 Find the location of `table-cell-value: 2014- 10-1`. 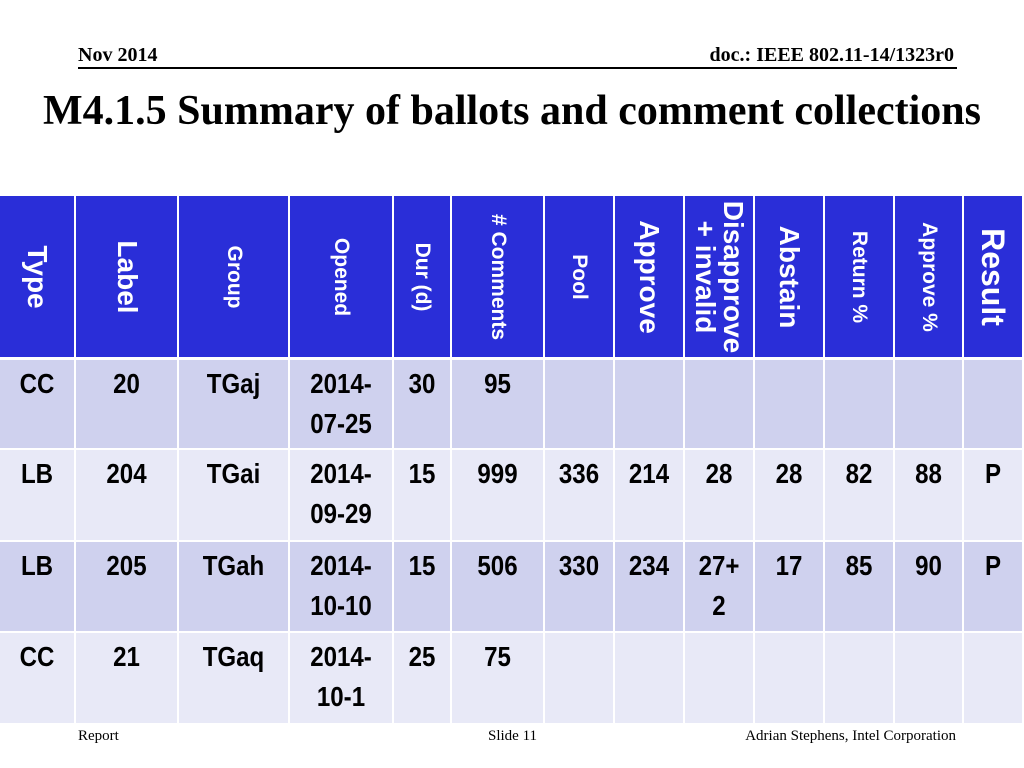

table-cell-value: 2014- 10-1 is located at coordinates (341, 676).